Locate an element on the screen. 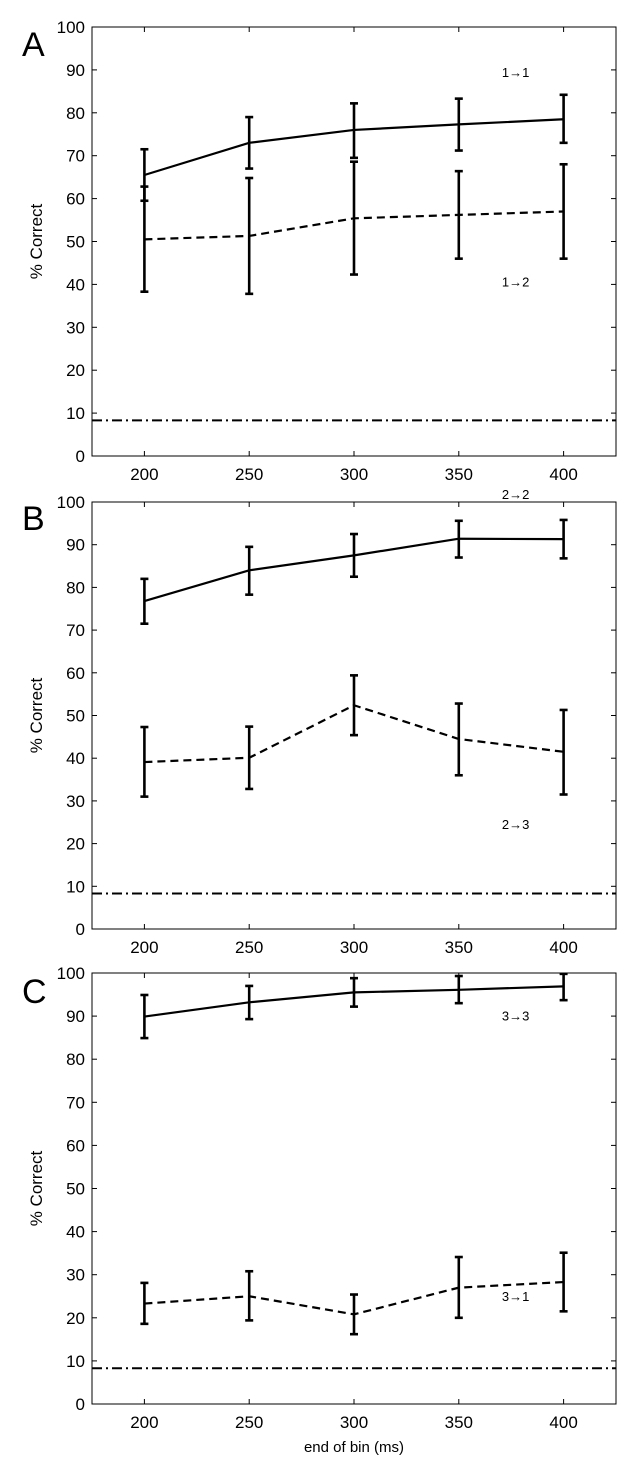  panel-letter: A is located at coordinates (33, 45).